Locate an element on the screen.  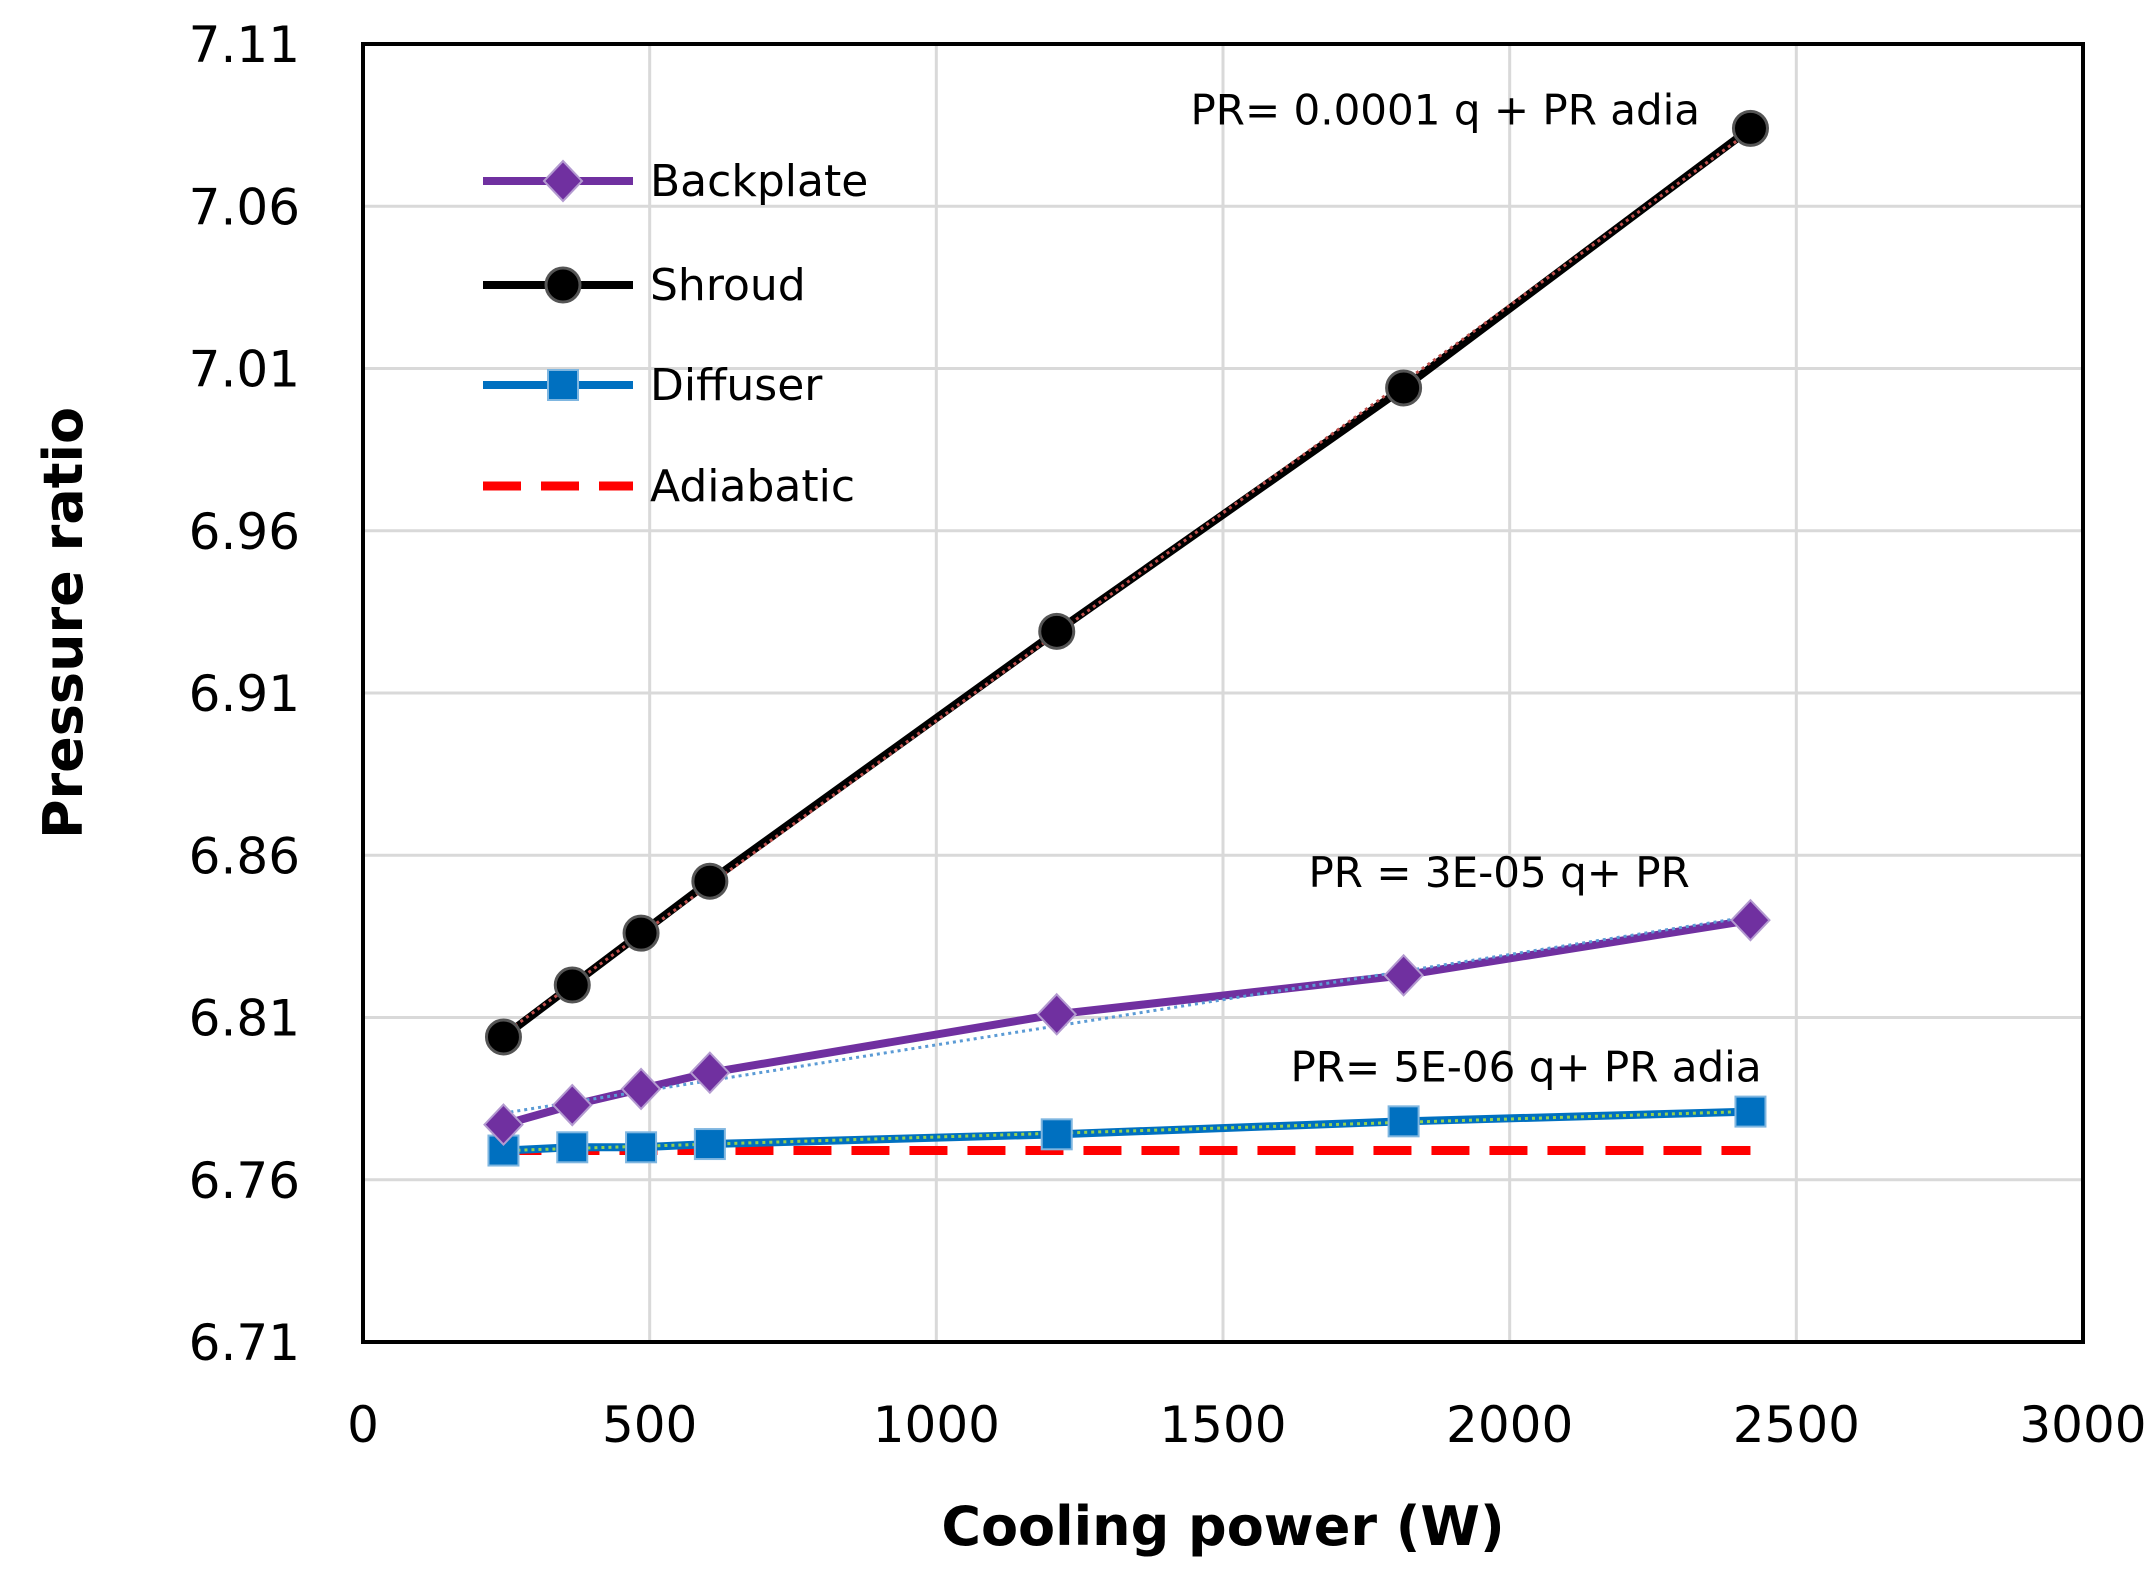
legend: Backplate Shroud Diffuser Adiabatic is located at coordinates (675, 334).